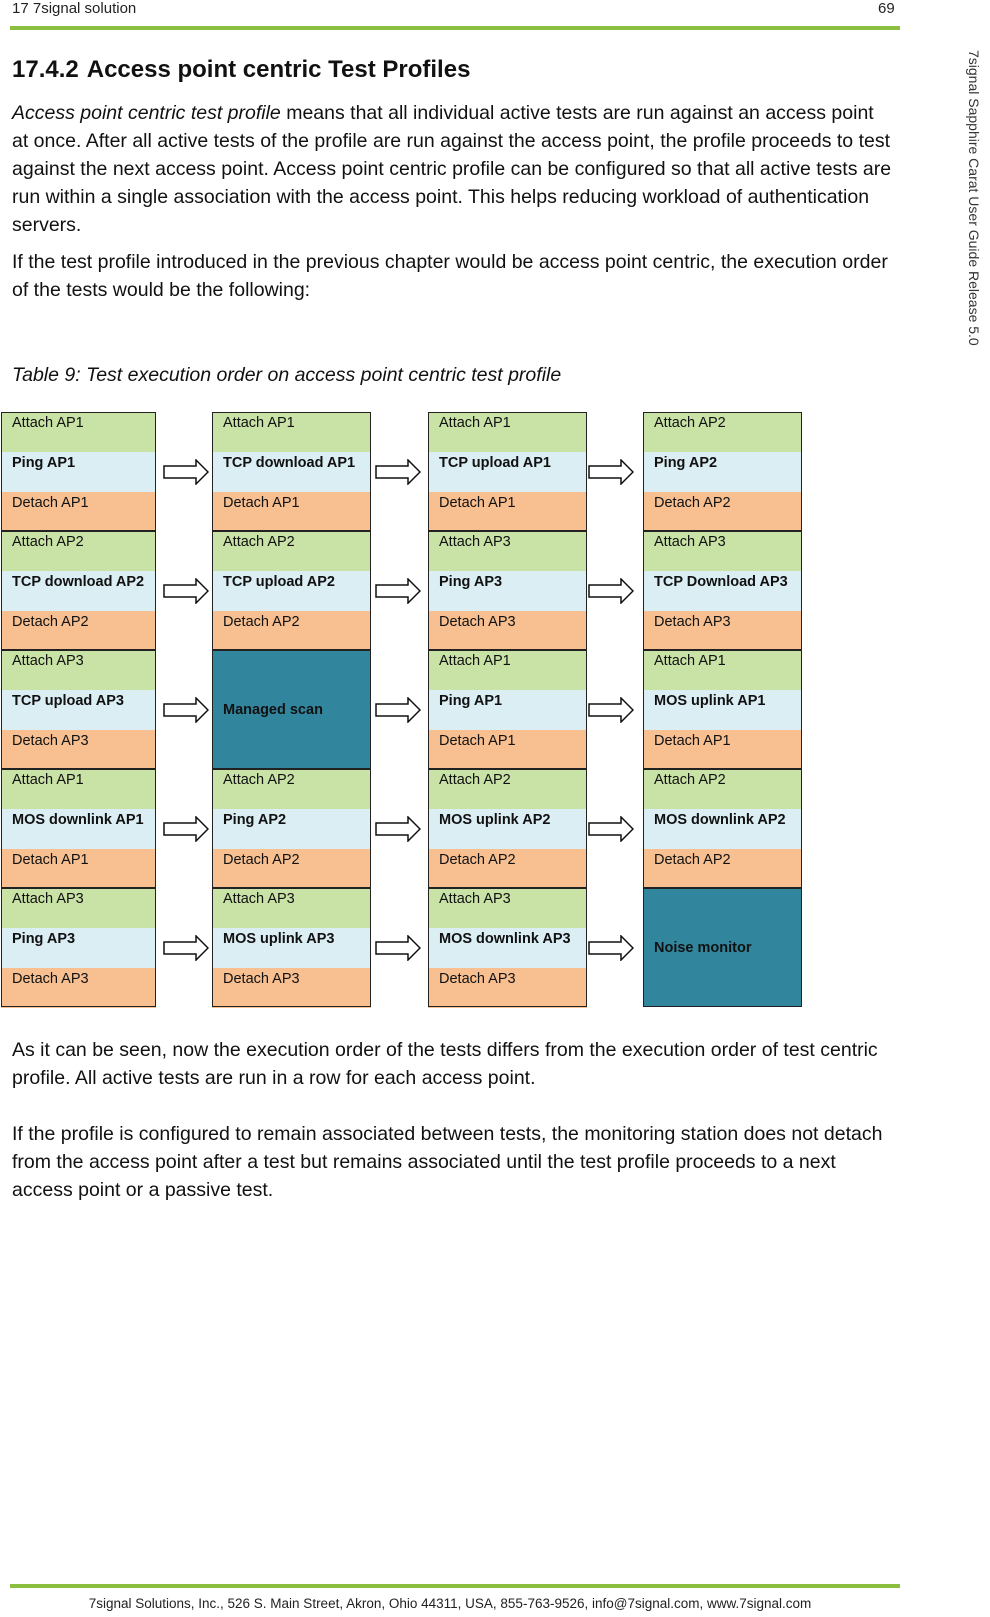  Describe the element at coordinates (74, 8) in the screenshot. I see `running-header-chapter: 17 7signal solution` at that location.